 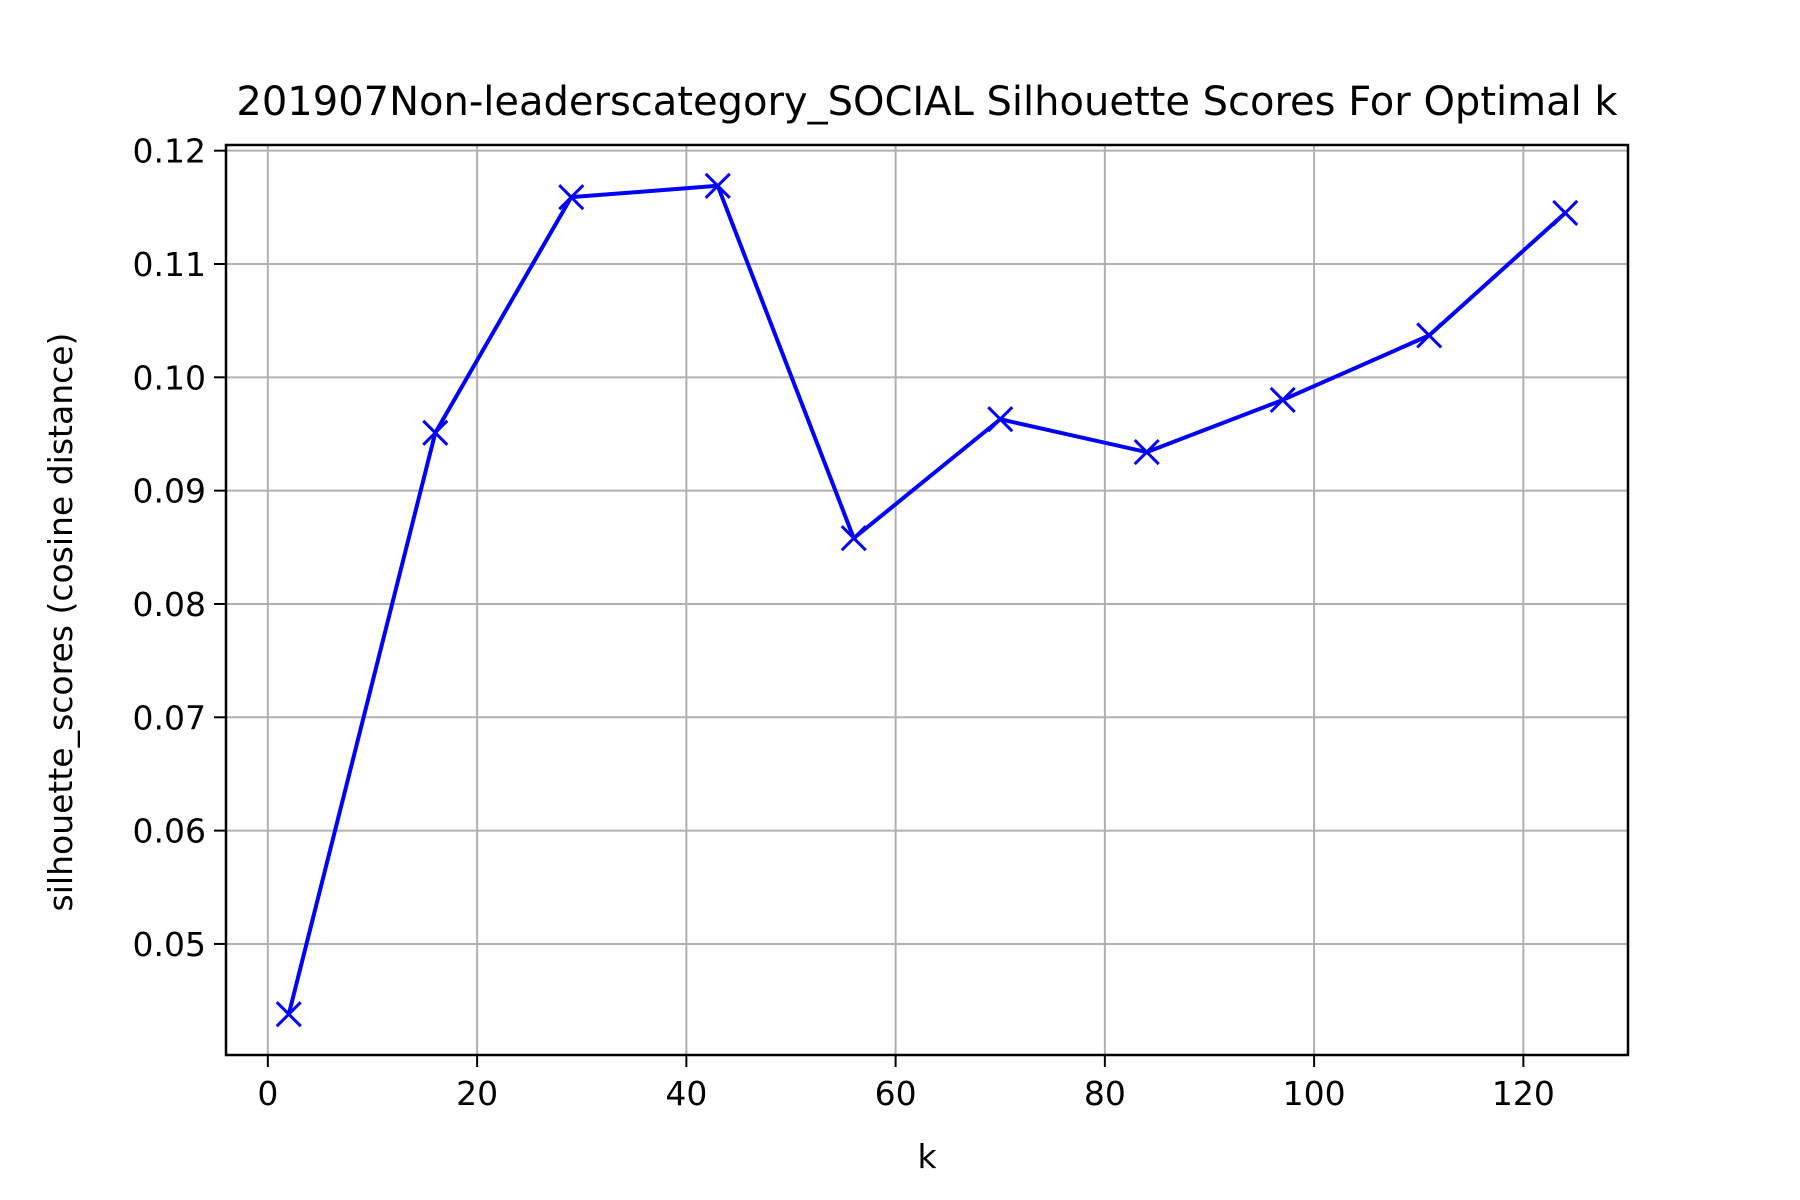 What do you see at coordinates (169, 944) in the screenshot?
I see `y-tick-label: 0.05` at bounding box center [169, 944].